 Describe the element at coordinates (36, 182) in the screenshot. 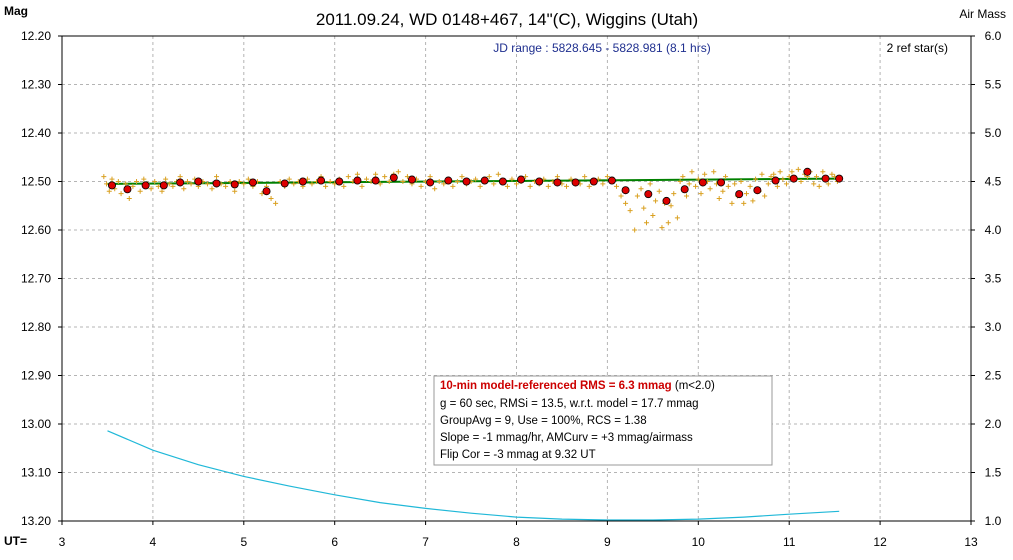

I see `y-tick-label-left: 12.50` at that location.